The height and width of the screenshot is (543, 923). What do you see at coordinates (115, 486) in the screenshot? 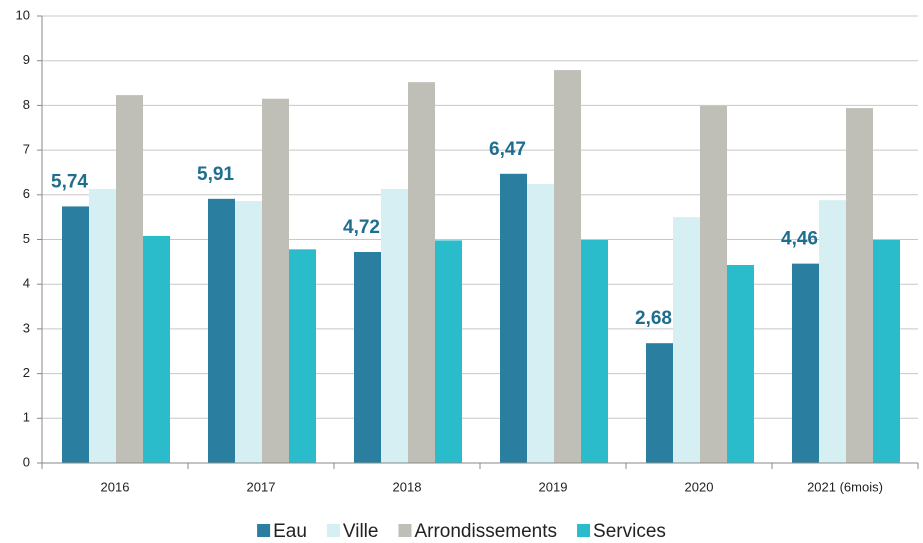
I see `x-tick-label: 2016` at bounding box center [115, 486].